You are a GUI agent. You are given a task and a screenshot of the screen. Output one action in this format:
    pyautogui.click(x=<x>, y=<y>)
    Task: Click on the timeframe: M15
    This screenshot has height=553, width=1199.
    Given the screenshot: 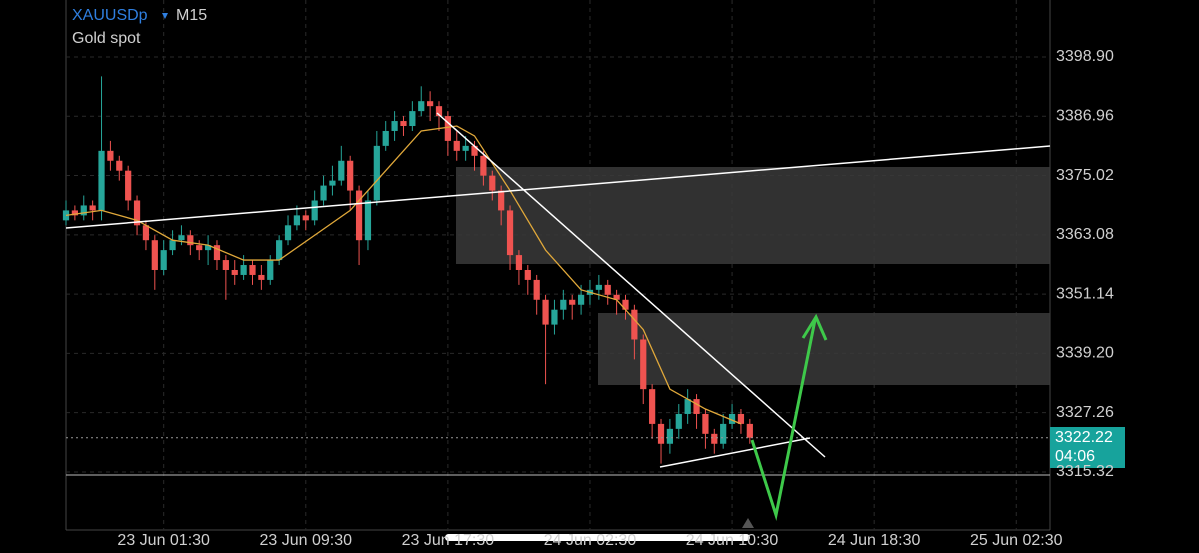 What is the action you would take?
    pyautogui.click(x=191, y=15)
    